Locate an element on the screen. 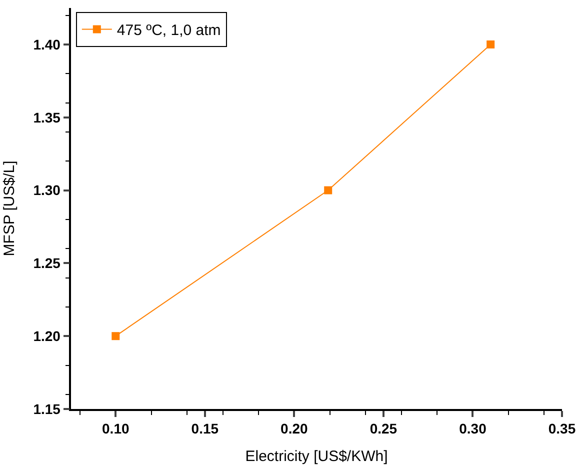 This screenshot has width=584, height=470. x-tick-label: 0.35 is located at coordinates (562, 428).